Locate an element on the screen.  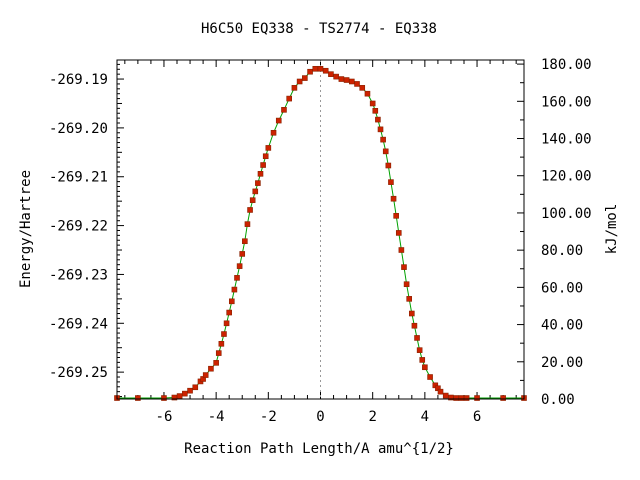
y-axis-label: Energy/Hartree is located at coordinates (26, 229).